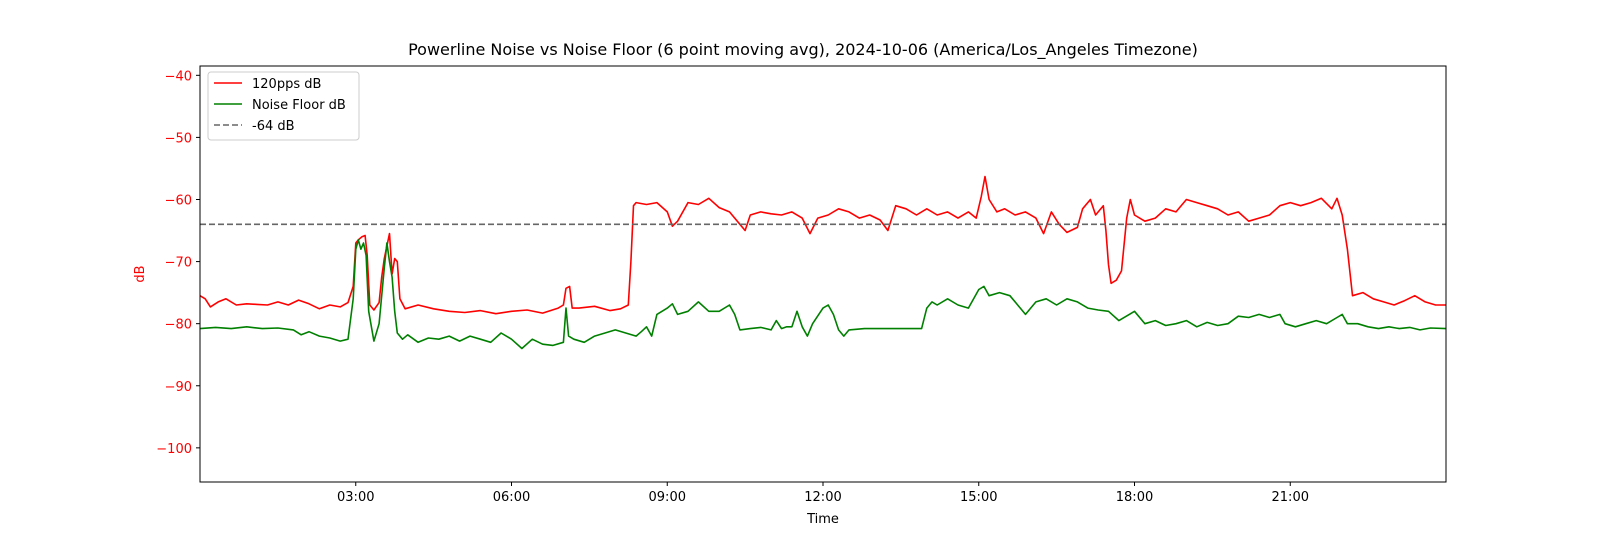 This screenshot has width=1600, height=540. Describe the element at coordinates (1290, 497) in the screenshot. I see `x-tick-label: 21:00` at that location.